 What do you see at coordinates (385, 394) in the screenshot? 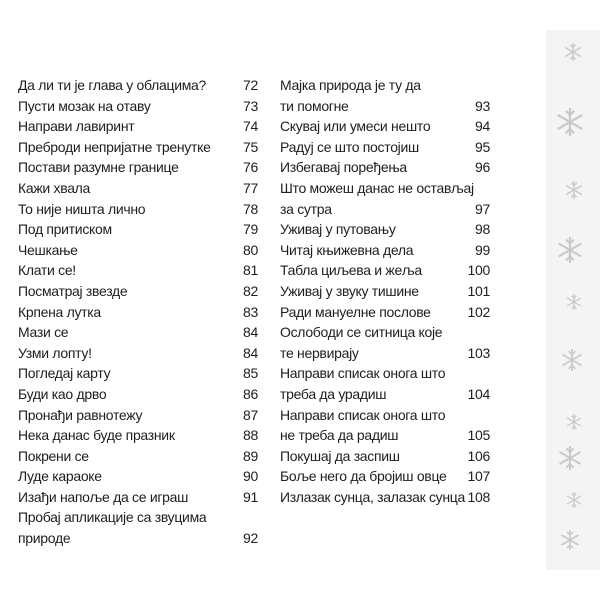
I see `toc-line: треба да урадиш 104` at bounding box center [385, 394].